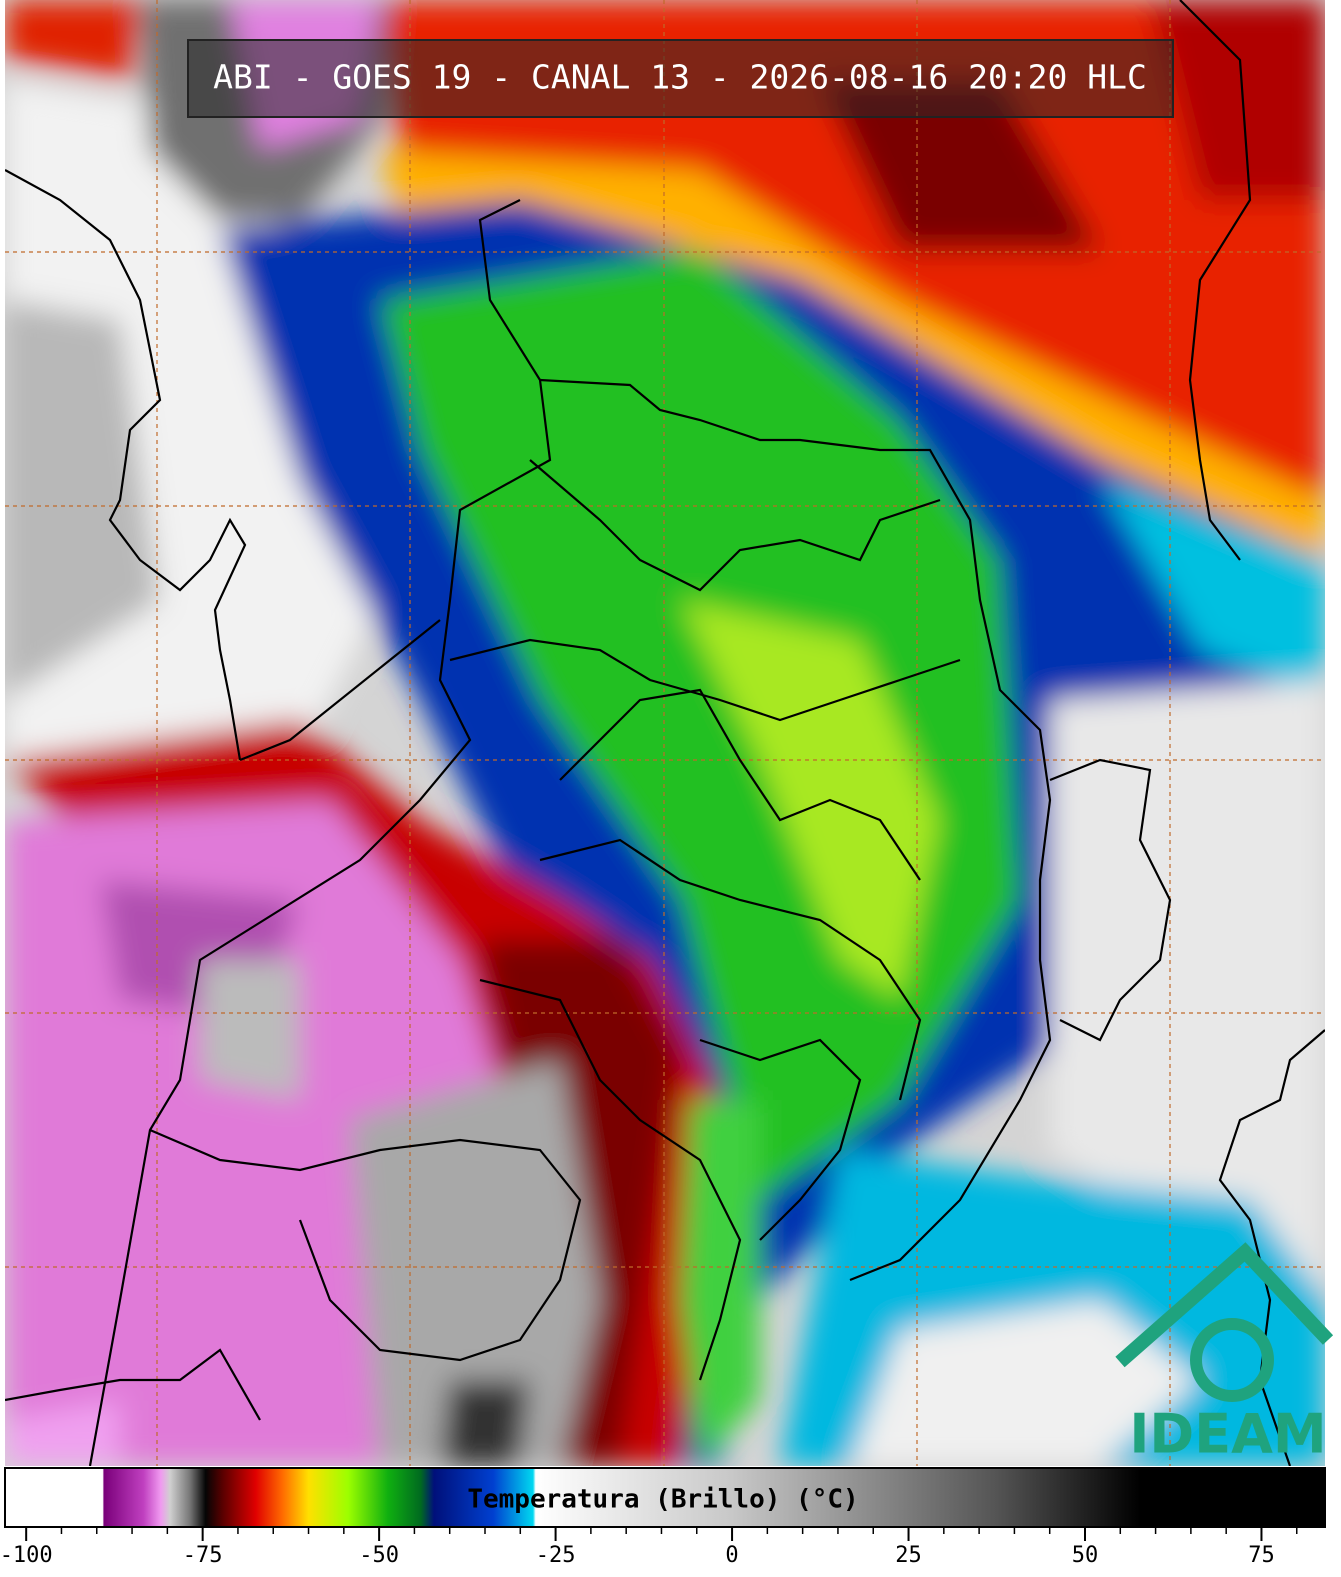 Image resolution: width=1341 pixels, height=1577 pixels. Describe the element at coordinates (379, 1555) in the screenshot. I see `tick-label: -50` at that location.